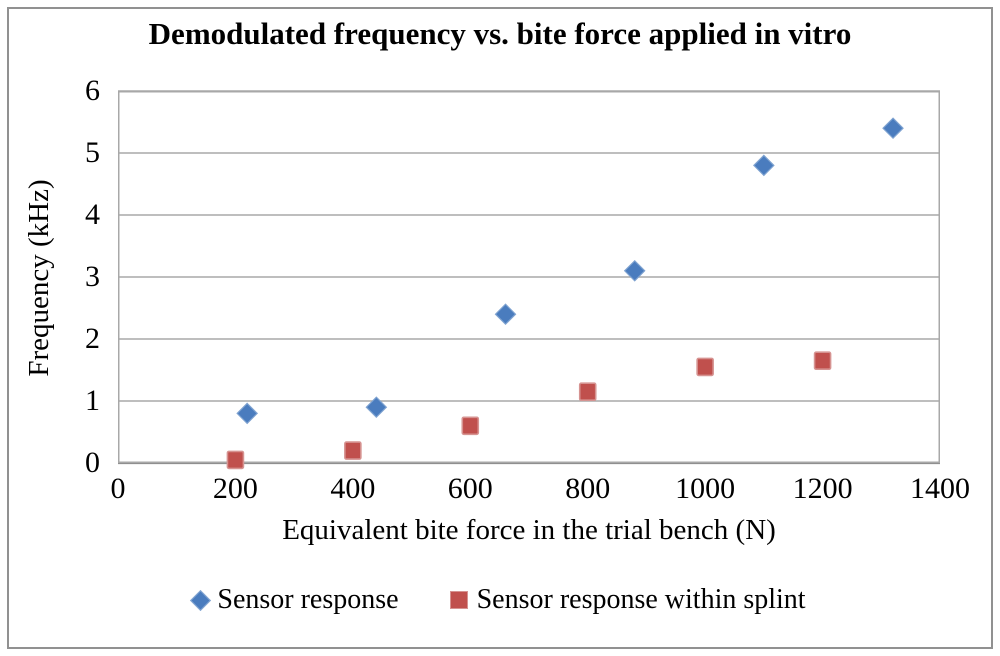 This screenshot has width=1000, height=656. Describe the element at coordinates (92, 400) in the screenshot. I see `y-tick-label: 1` at that location.